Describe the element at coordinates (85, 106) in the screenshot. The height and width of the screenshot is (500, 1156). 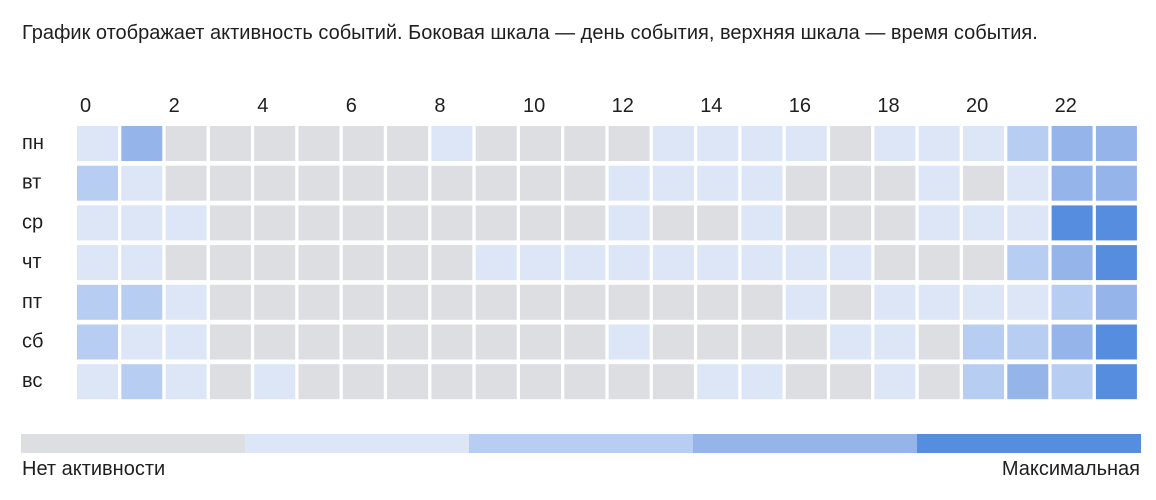
I see `x-tick-label: 0` at that location.